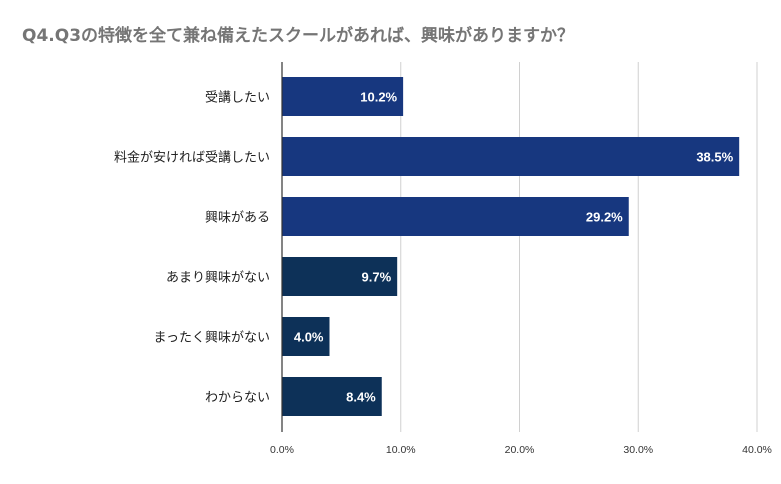  I want to click on data-label: 29.2%, so click(604, 217).